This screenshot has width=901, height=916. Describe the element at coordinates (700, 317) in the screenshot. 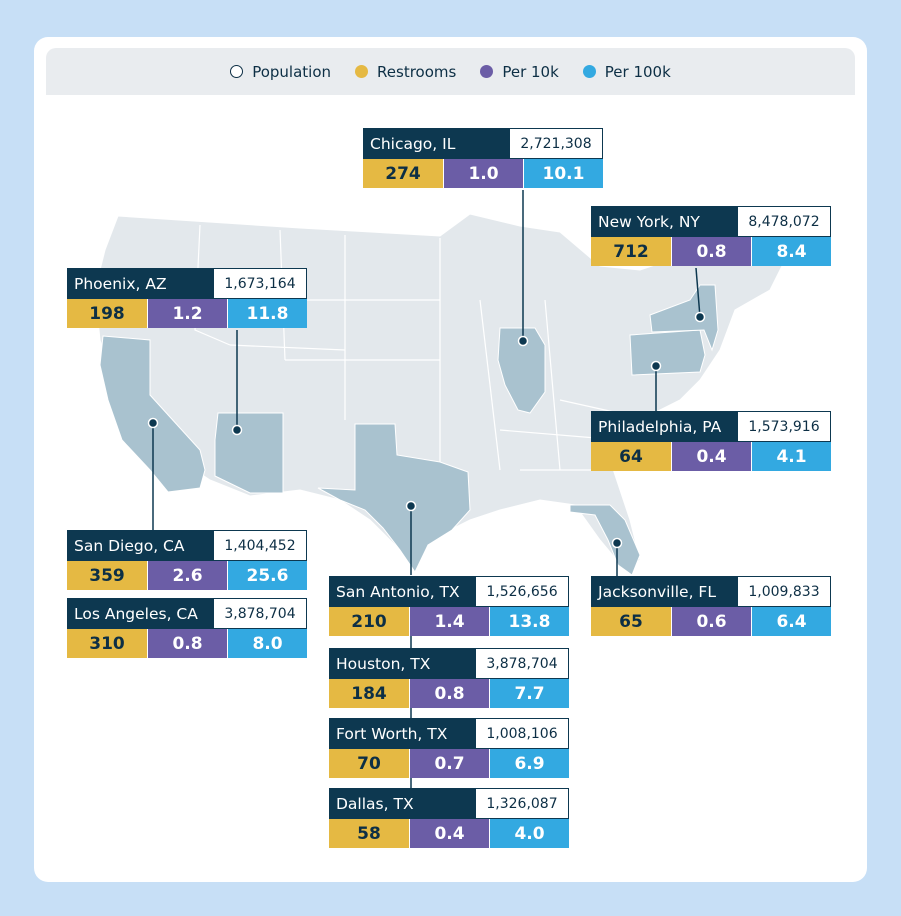

I see `dot-newyork` at that location.